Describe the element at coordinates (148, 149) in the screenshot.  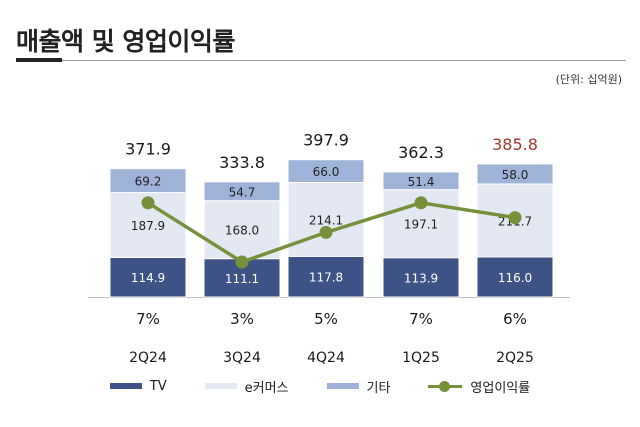
I see `total-label: 371.9` at that location.